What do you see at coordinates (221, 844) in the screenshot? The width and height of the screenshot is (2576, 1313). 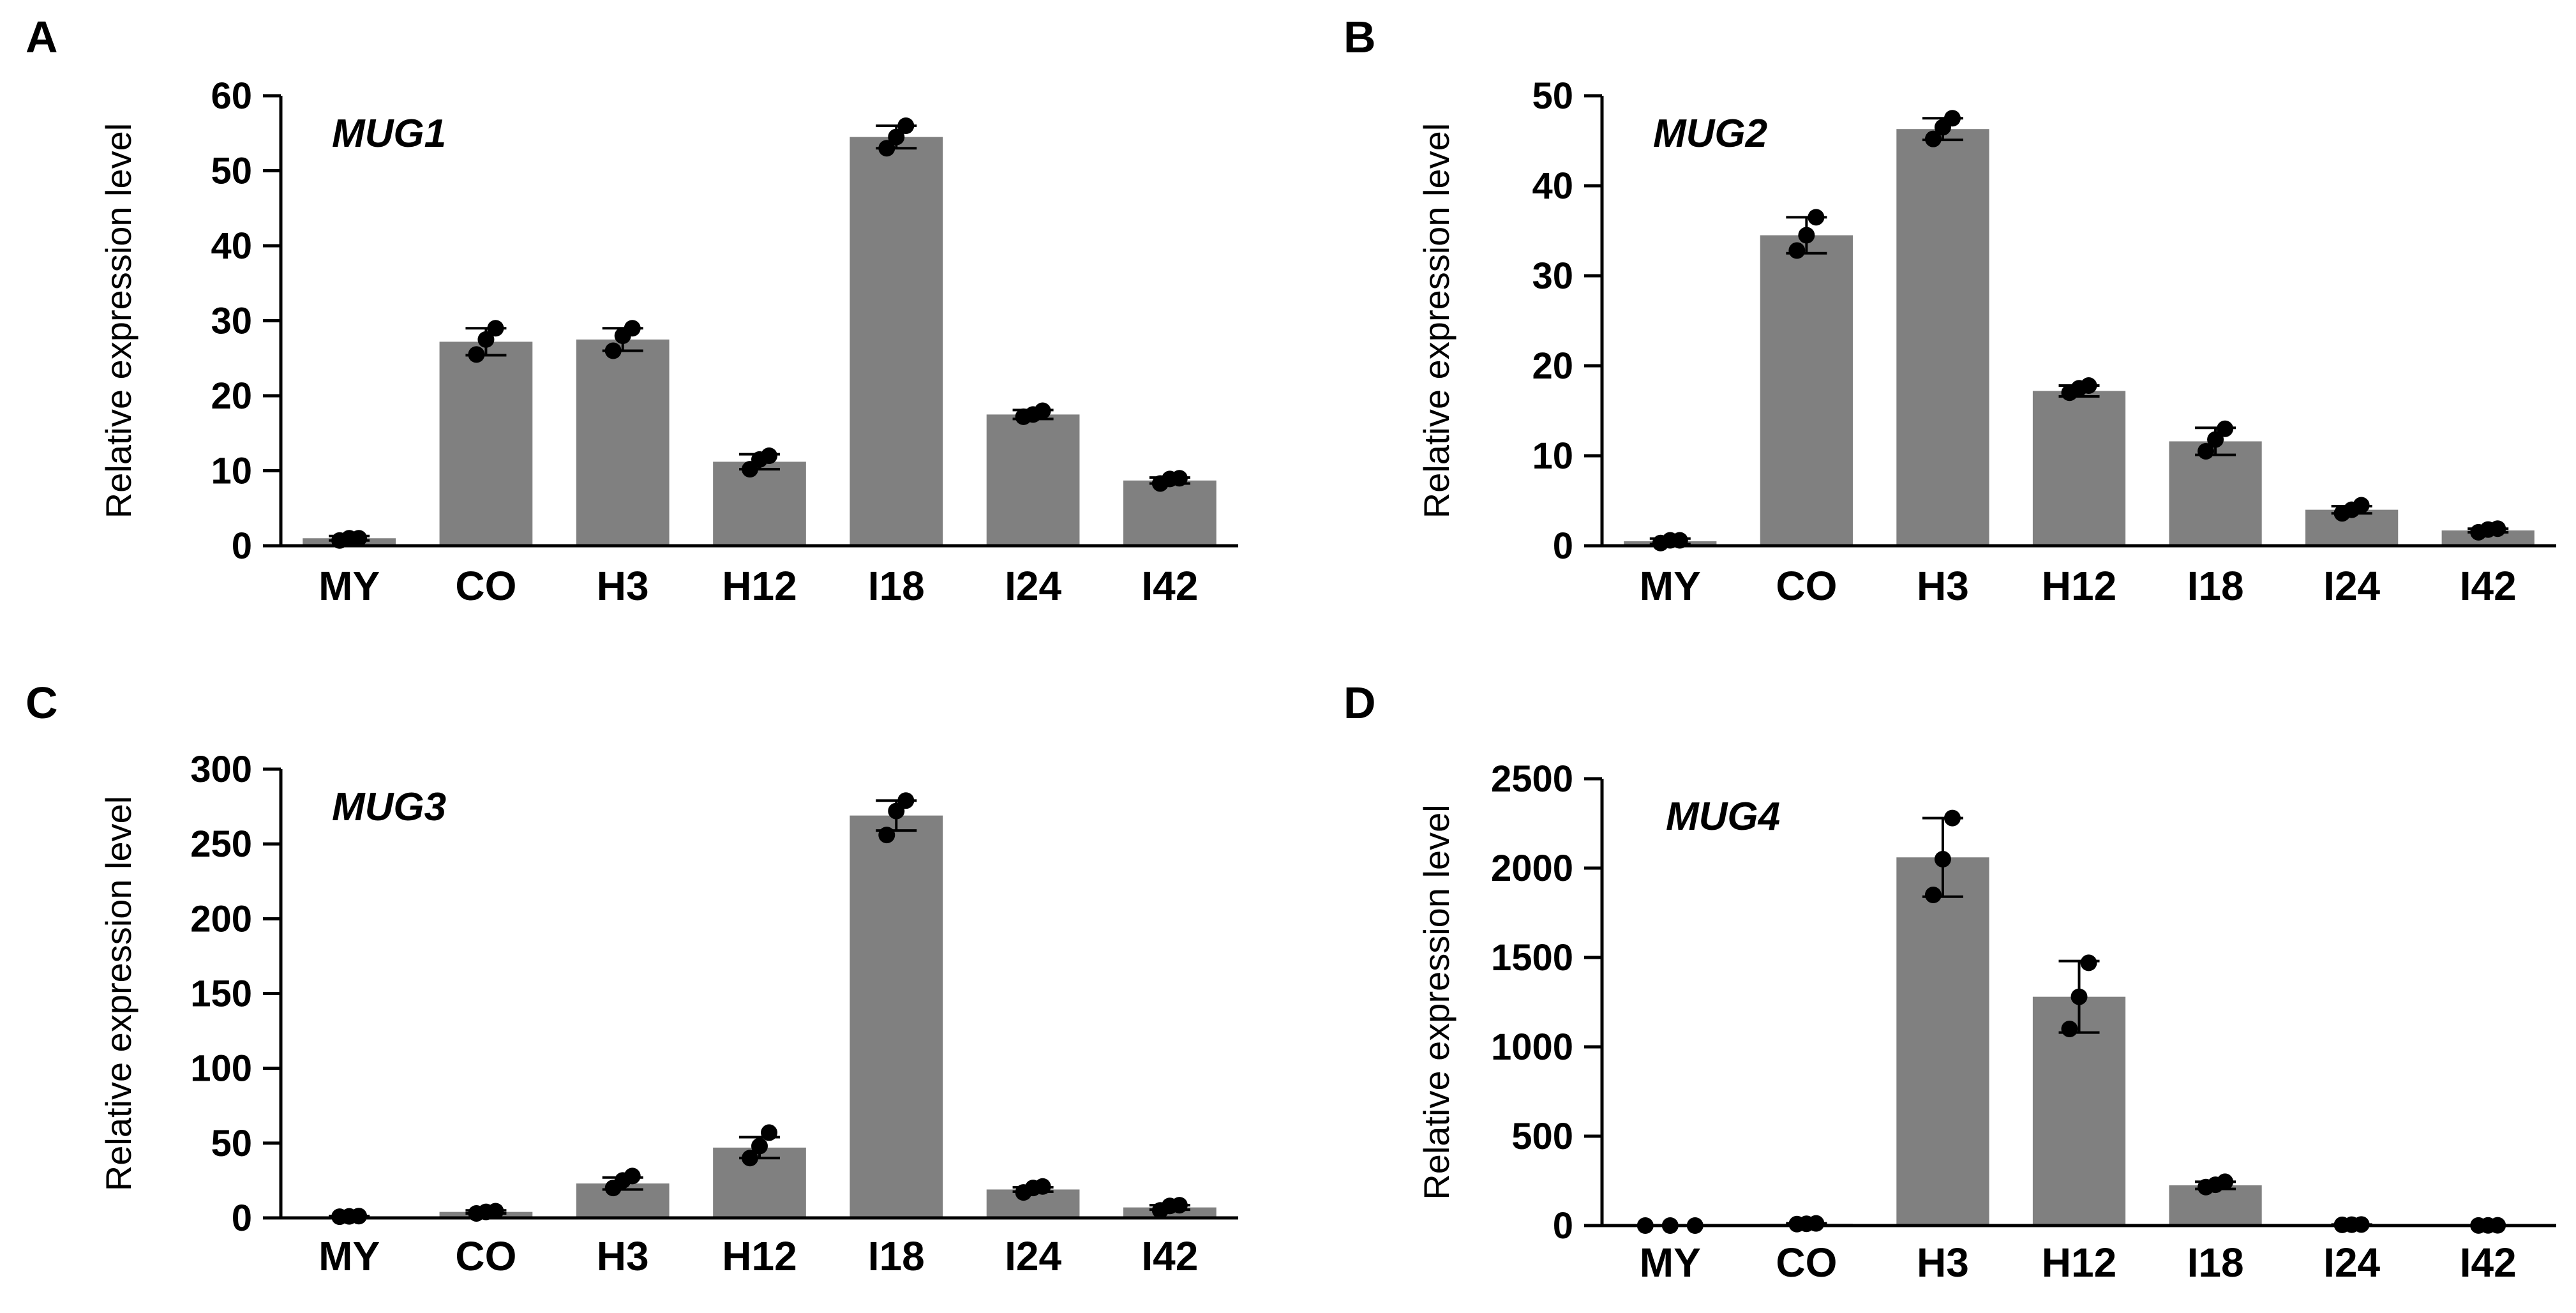 I see `y-tick-label: 250` at bounding box center [221, 844].